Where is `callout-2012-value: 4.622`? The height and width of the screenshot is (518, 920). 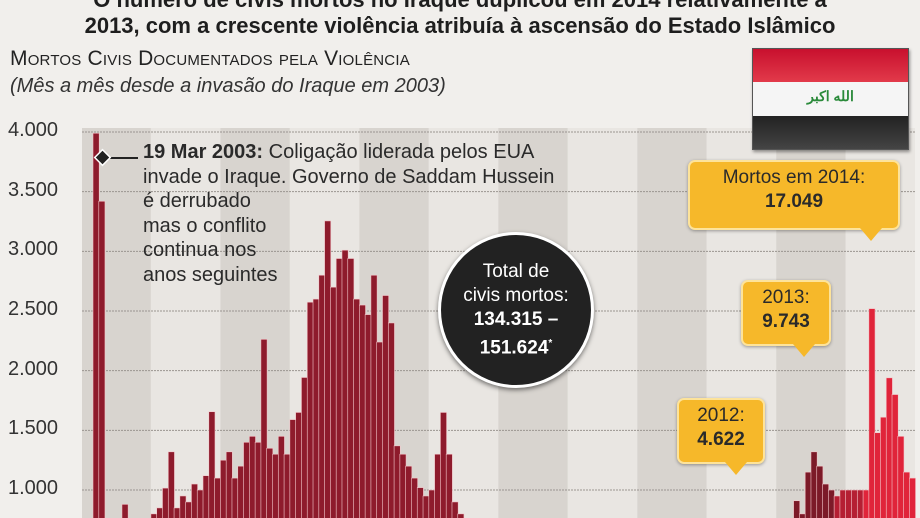
callout-2012-value: 4.622 is located at coordinates (721, 439).